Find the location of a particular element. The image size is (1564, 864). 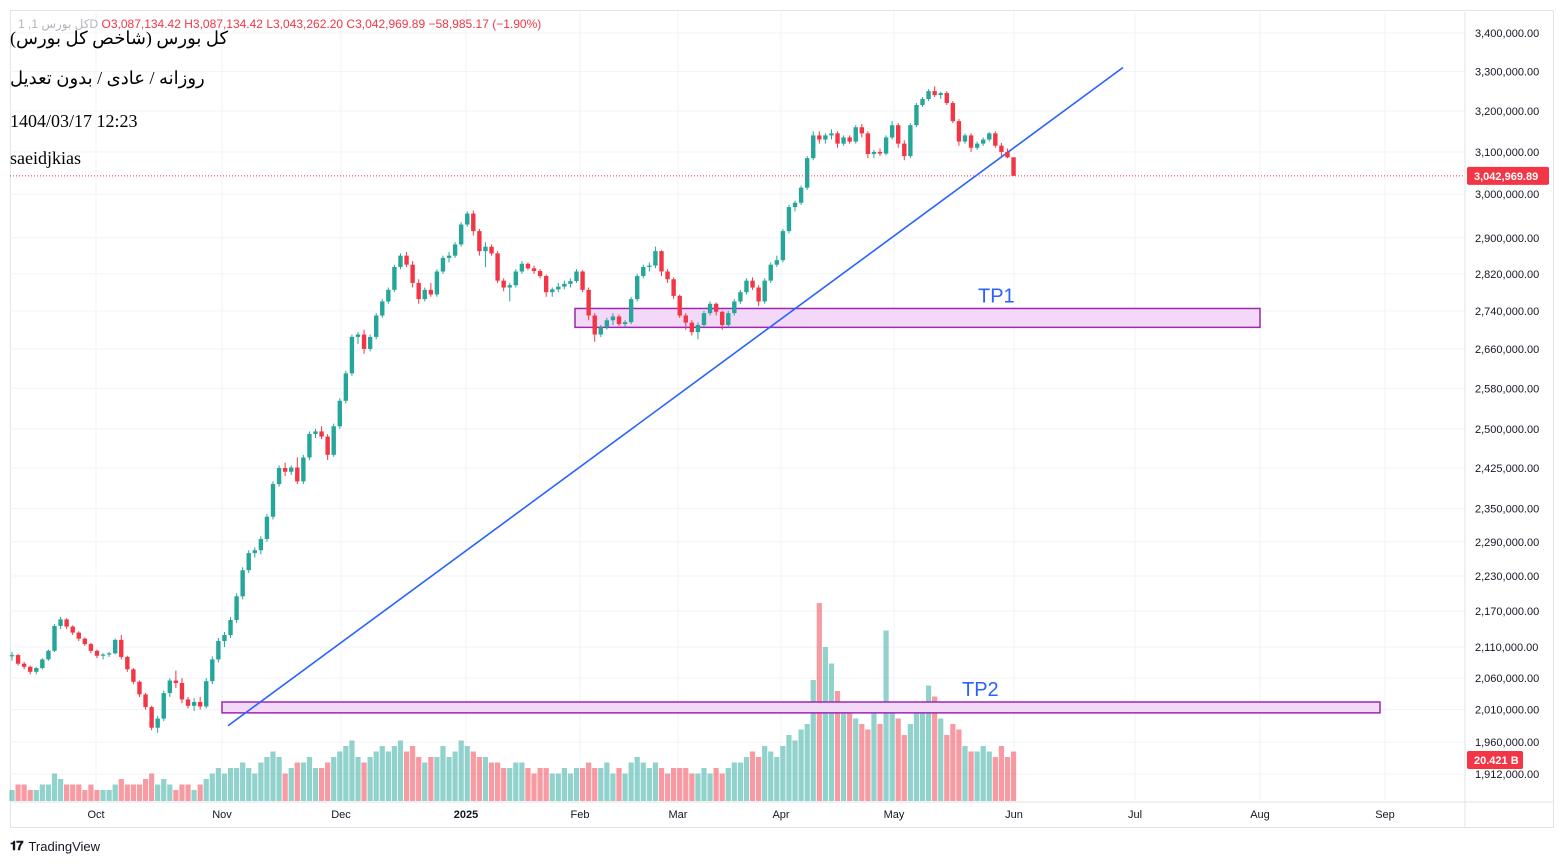

brand-label: TradingView is located at coordinates (64, 846).